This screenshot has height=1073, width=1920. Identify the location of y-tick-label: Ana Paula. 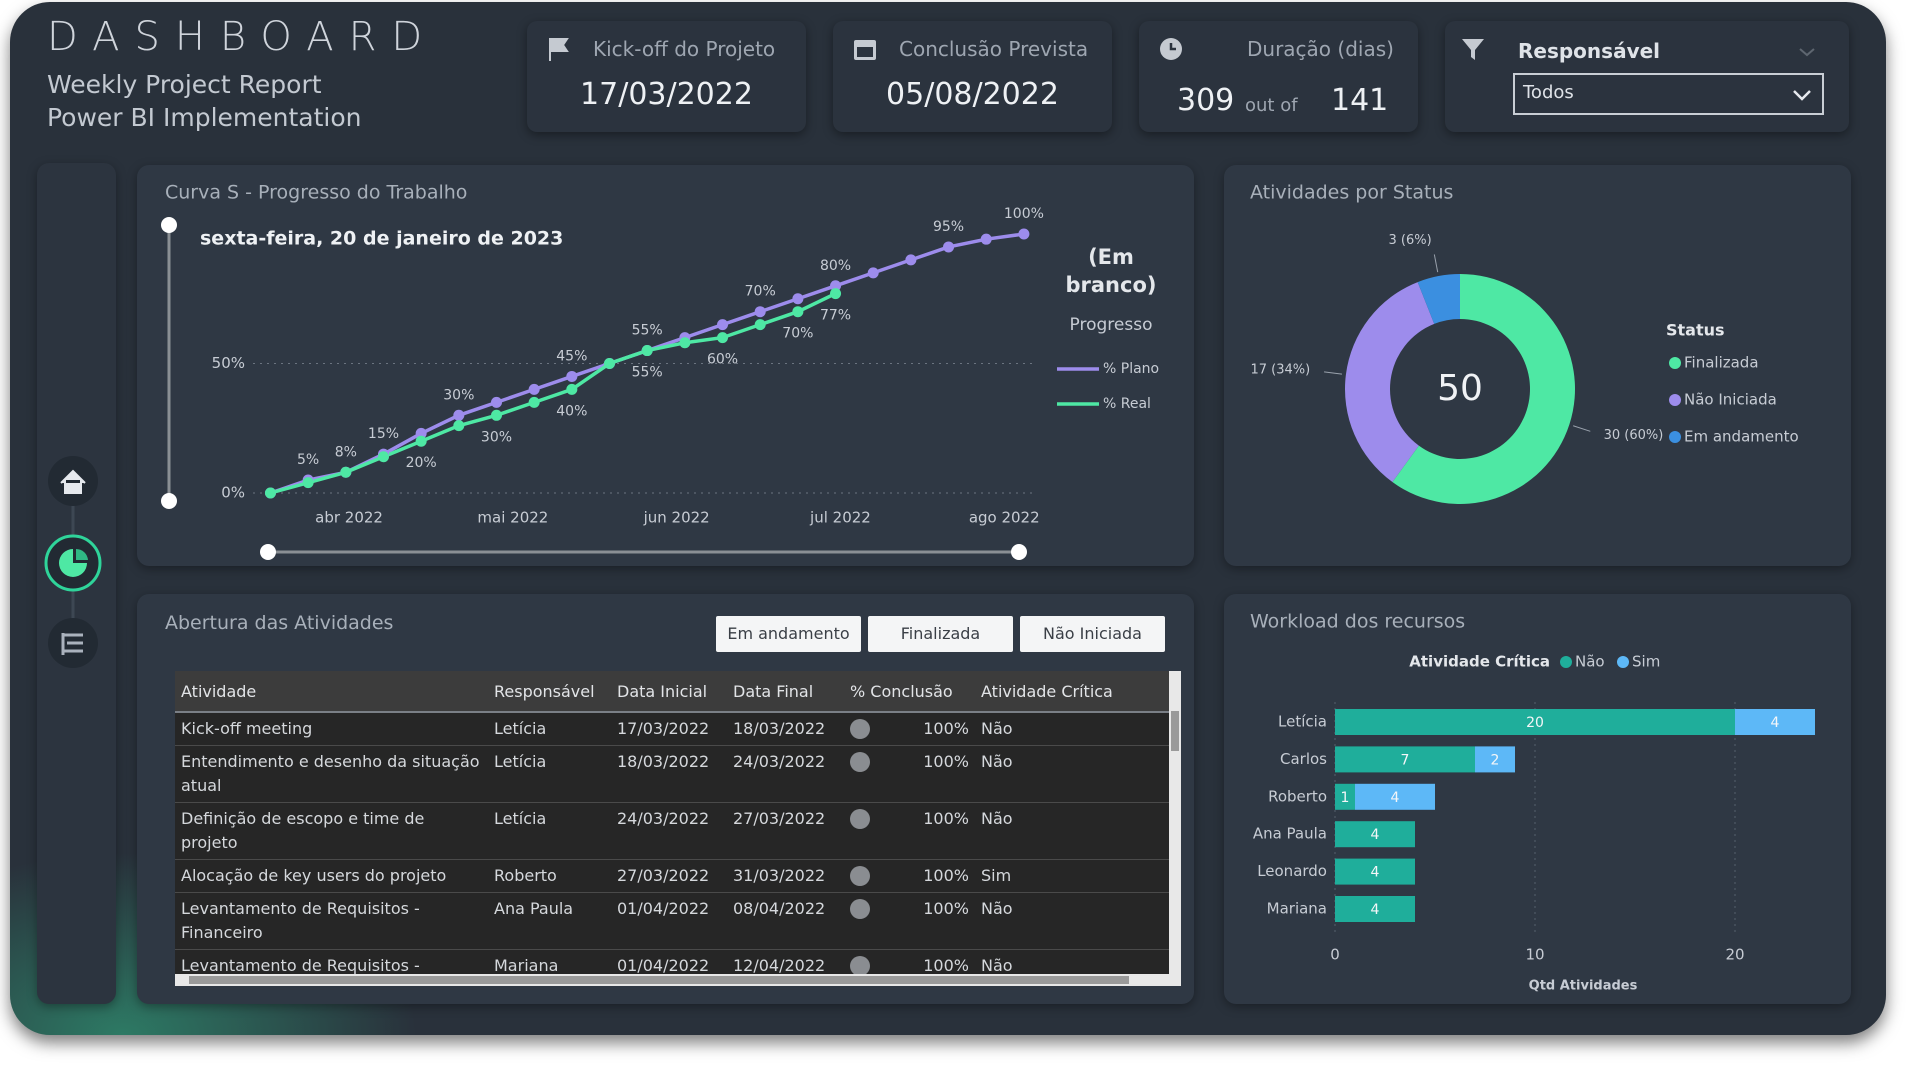
(1290, 834).